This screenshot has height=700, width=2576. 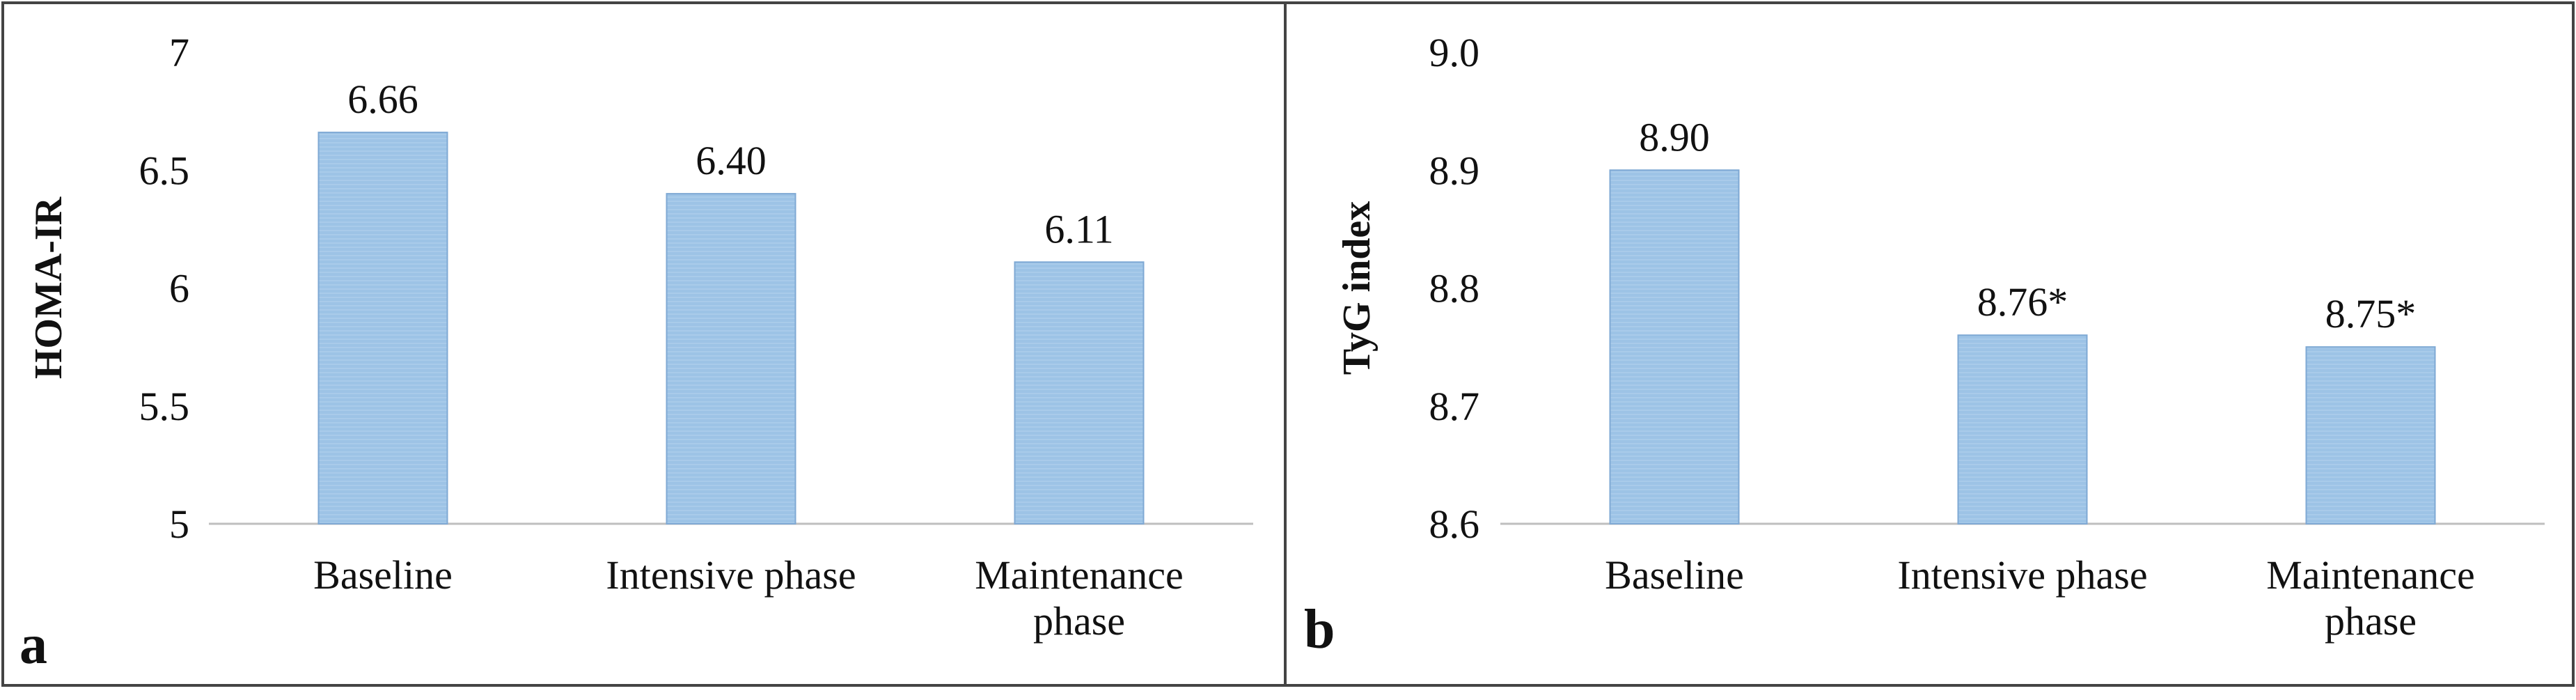 What do you see at coordinates (179, 524) in the screenshot?
I see `y-tick-label: 5` at bounding box center [179, 524].